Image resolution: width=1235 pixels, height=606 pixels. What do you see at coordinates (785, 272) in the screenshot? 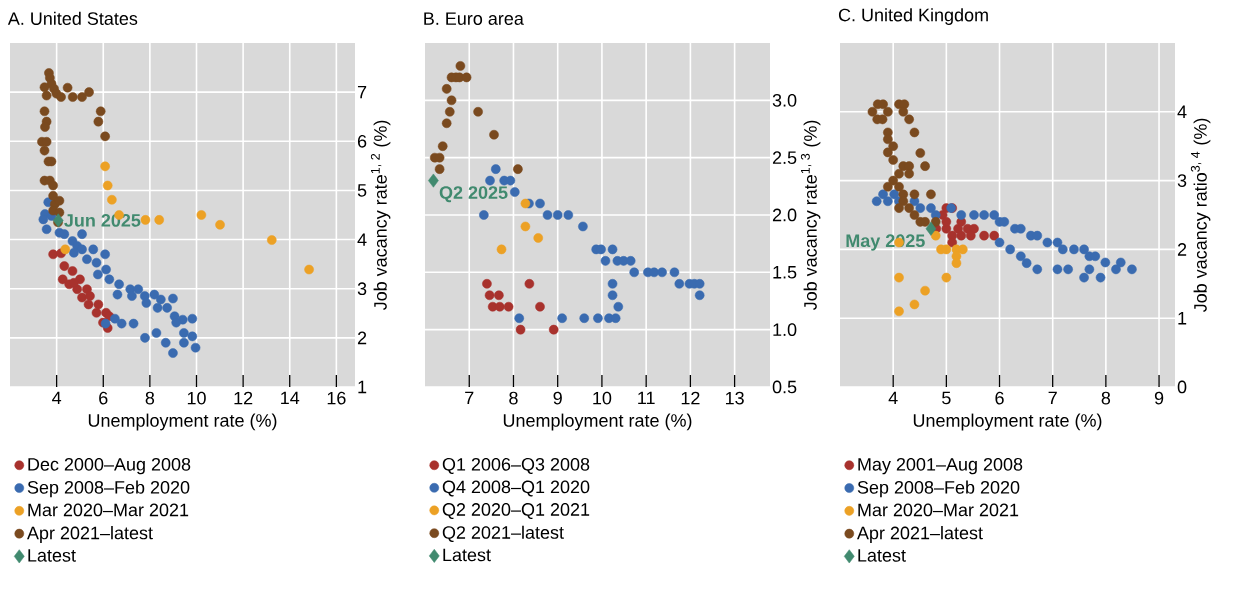
I see `y-tick-label: 1.5` at bounding box center [785, 272].